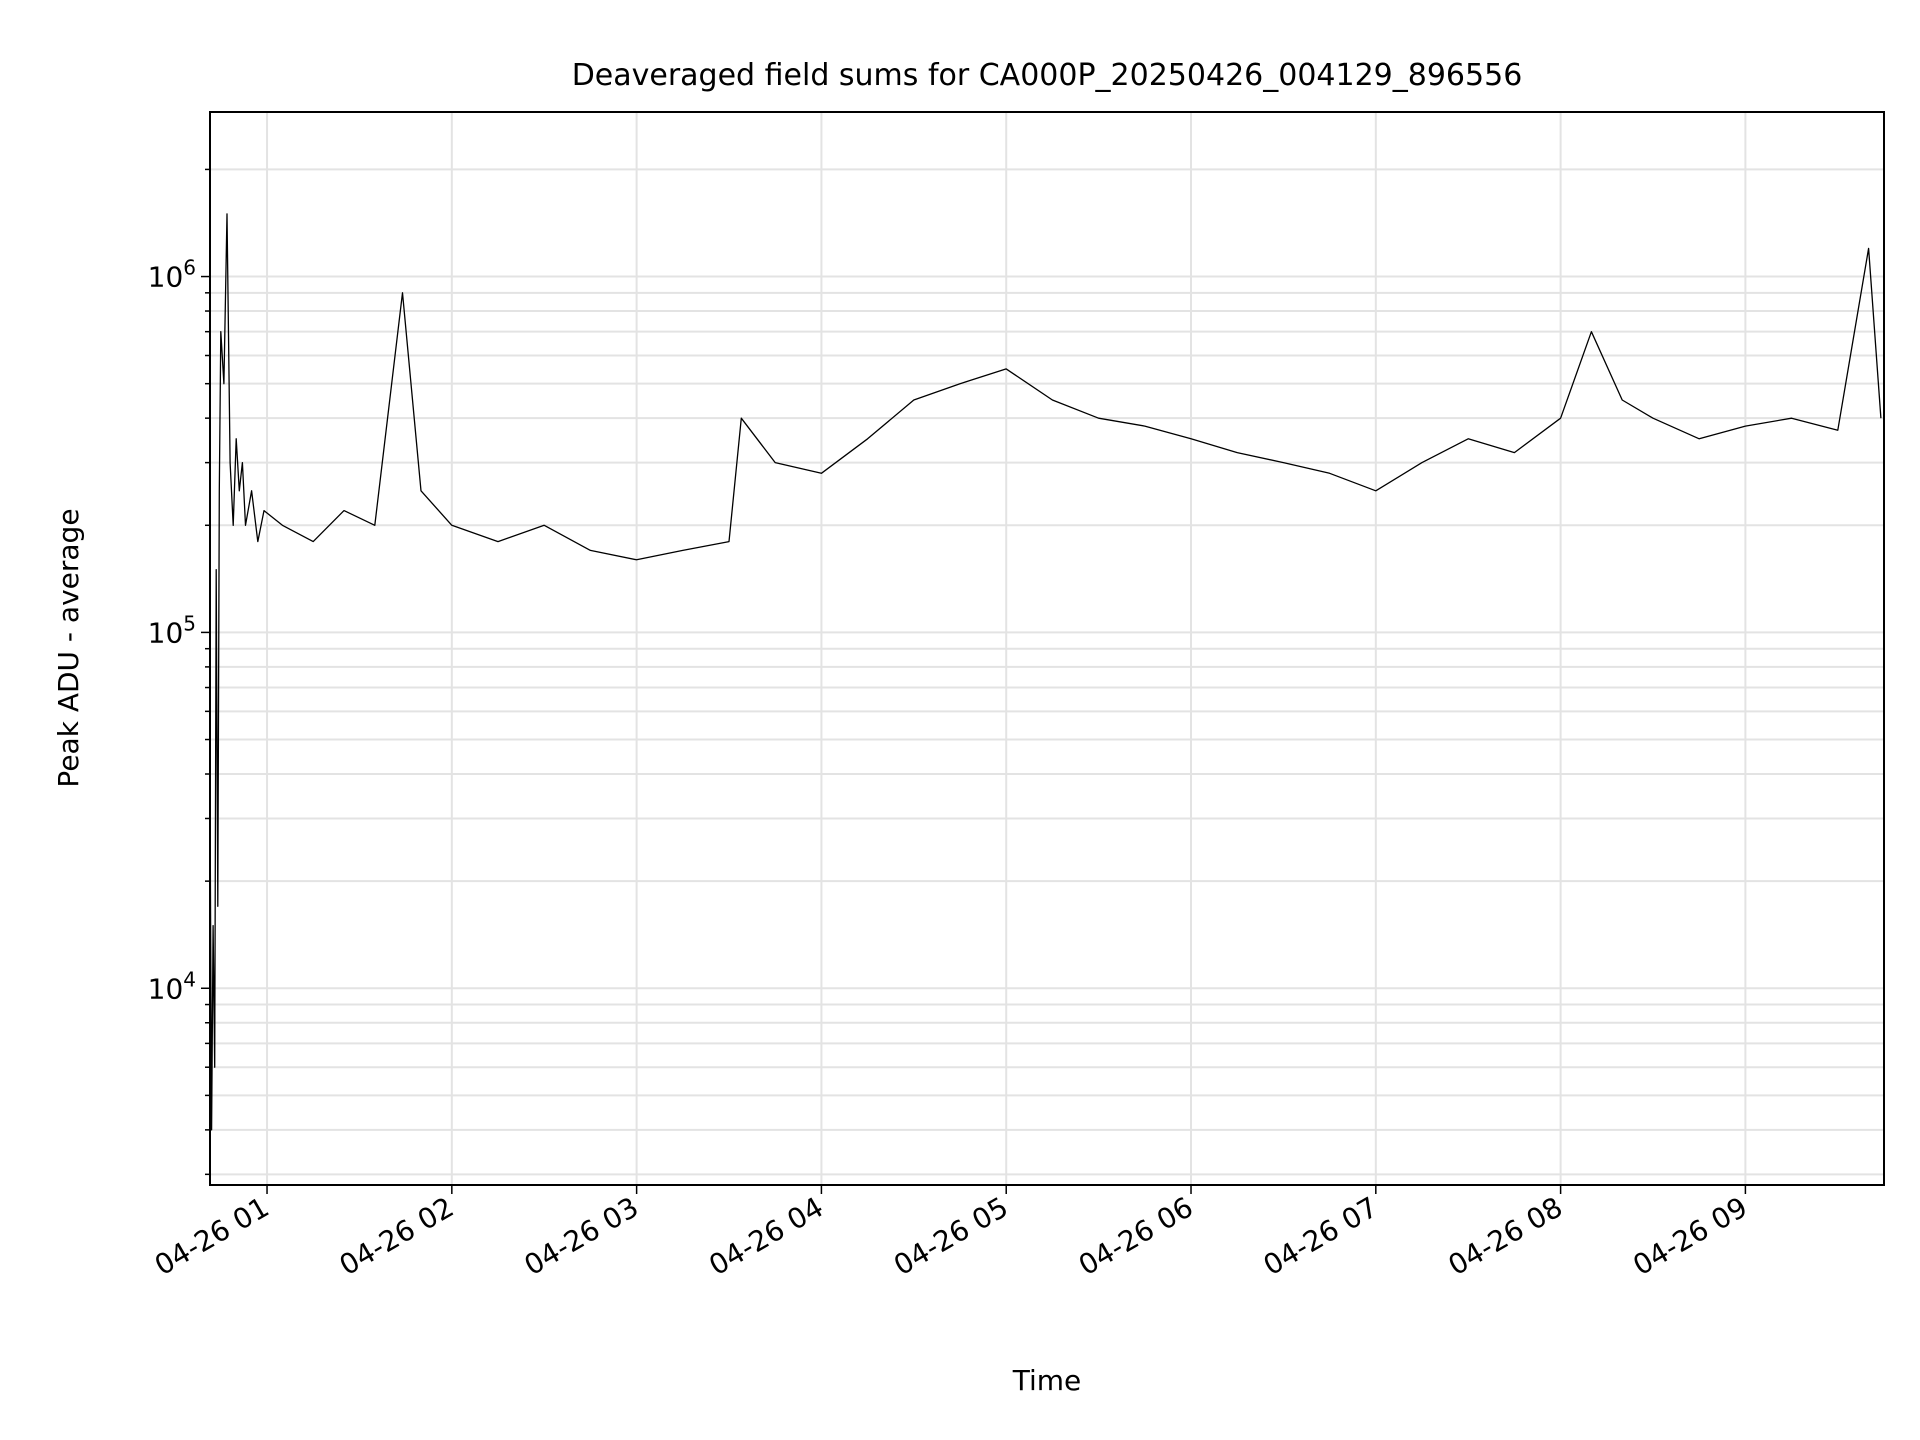  I want to click on y-tick-label: 10⁵, so click(172, 630).